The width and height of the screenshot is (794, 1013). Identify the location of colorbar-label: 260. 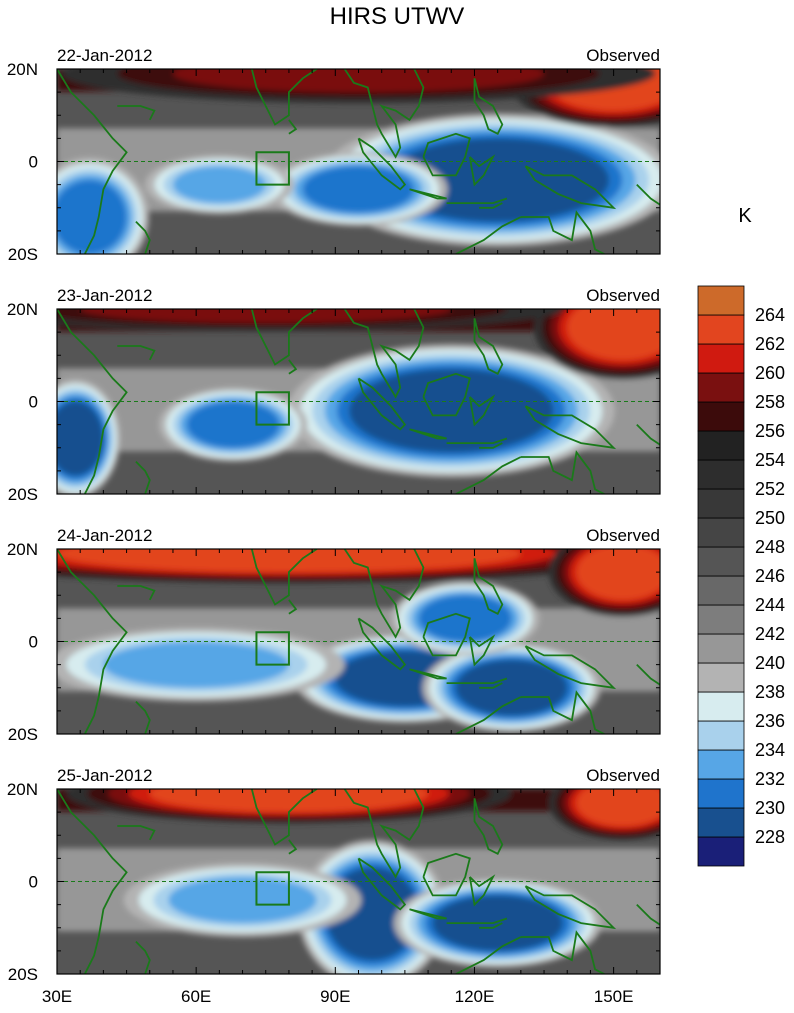
(770, 373).